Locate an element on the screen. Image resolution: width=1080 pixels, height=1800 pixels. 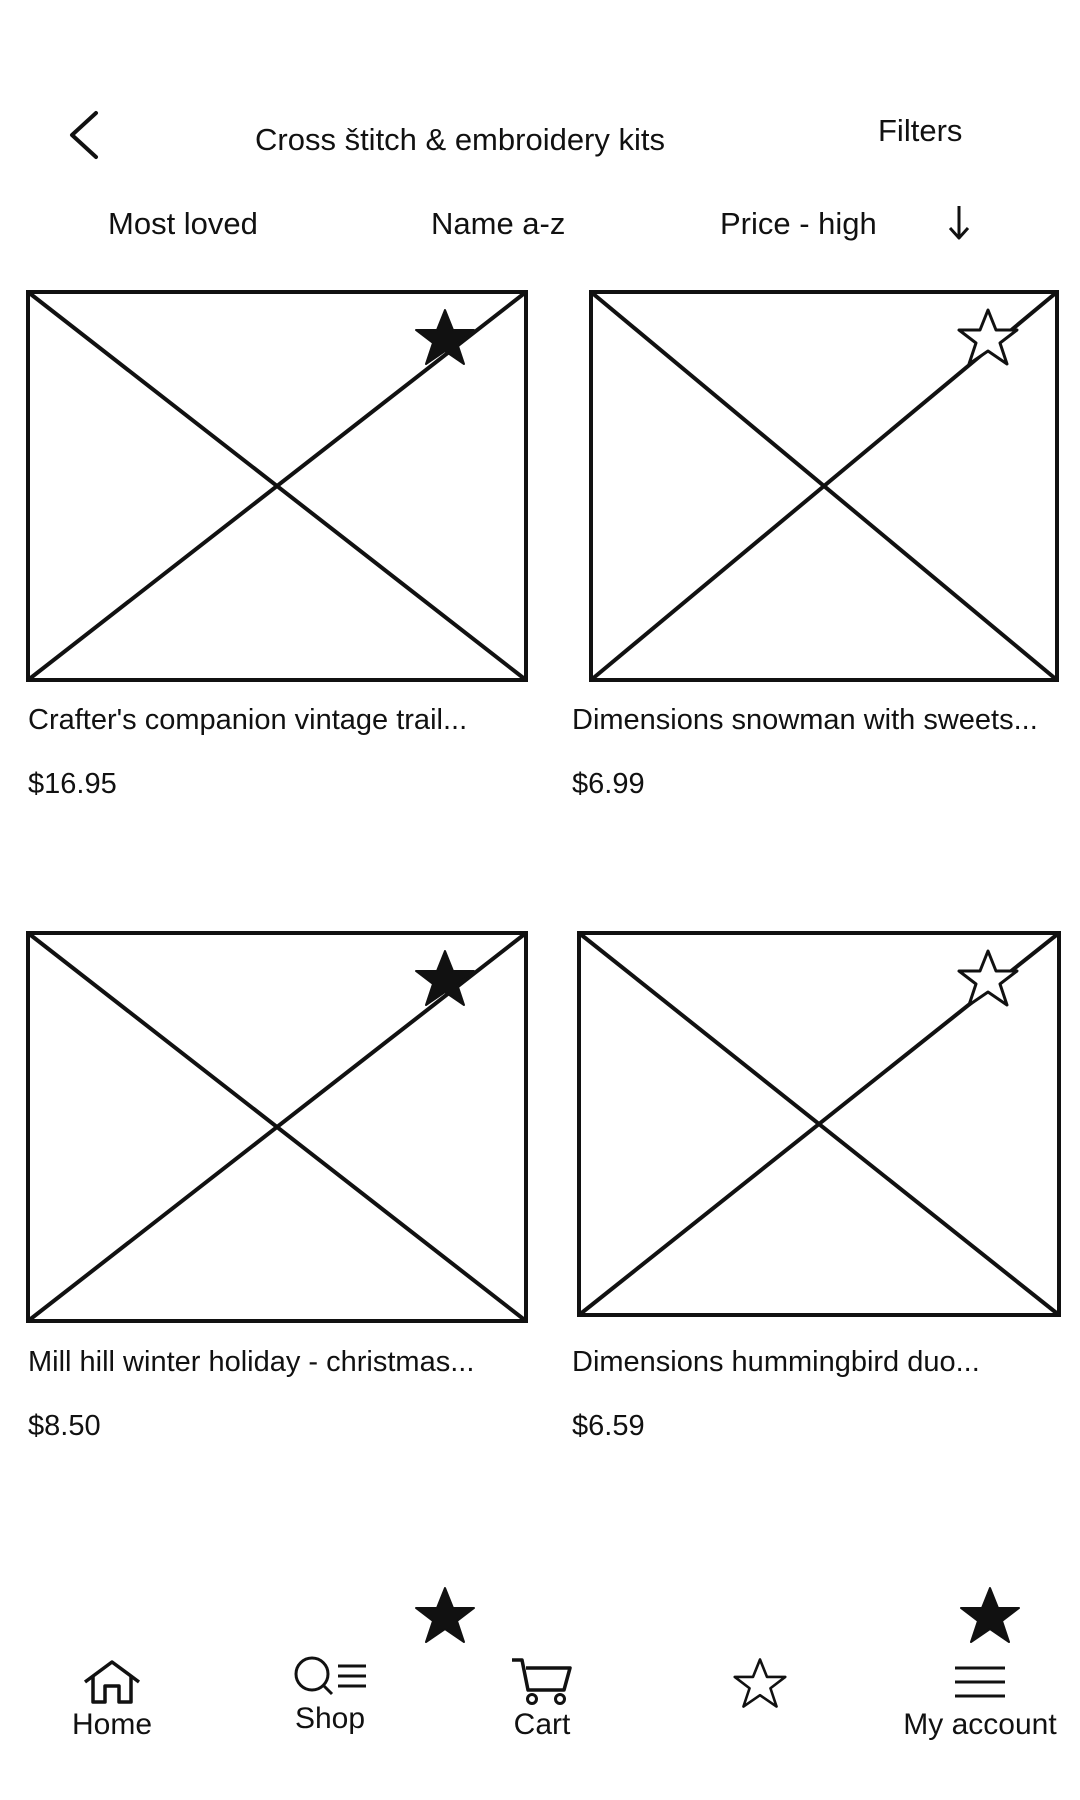
chevron-left-icon is located at coordinates (84, 135).